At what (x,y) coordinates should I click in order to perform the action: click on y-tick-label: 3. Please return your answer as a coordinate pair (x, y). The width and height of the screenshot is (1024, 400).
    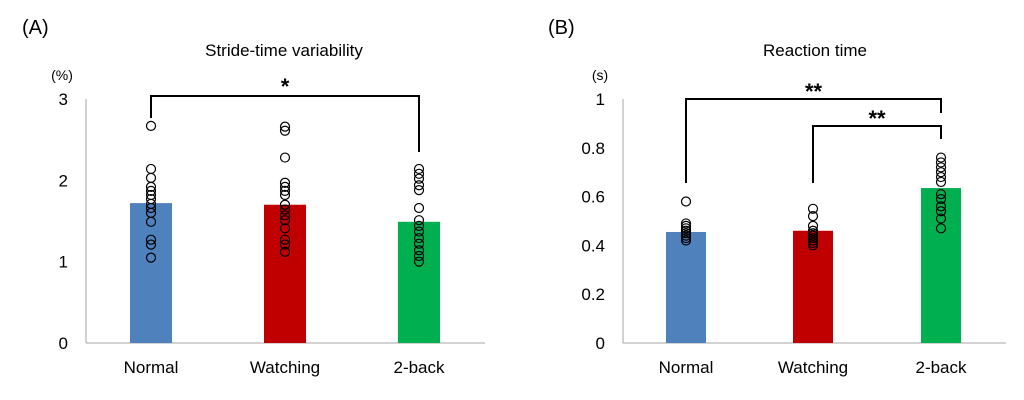
    Looking at the image, I should click on (63, 99).